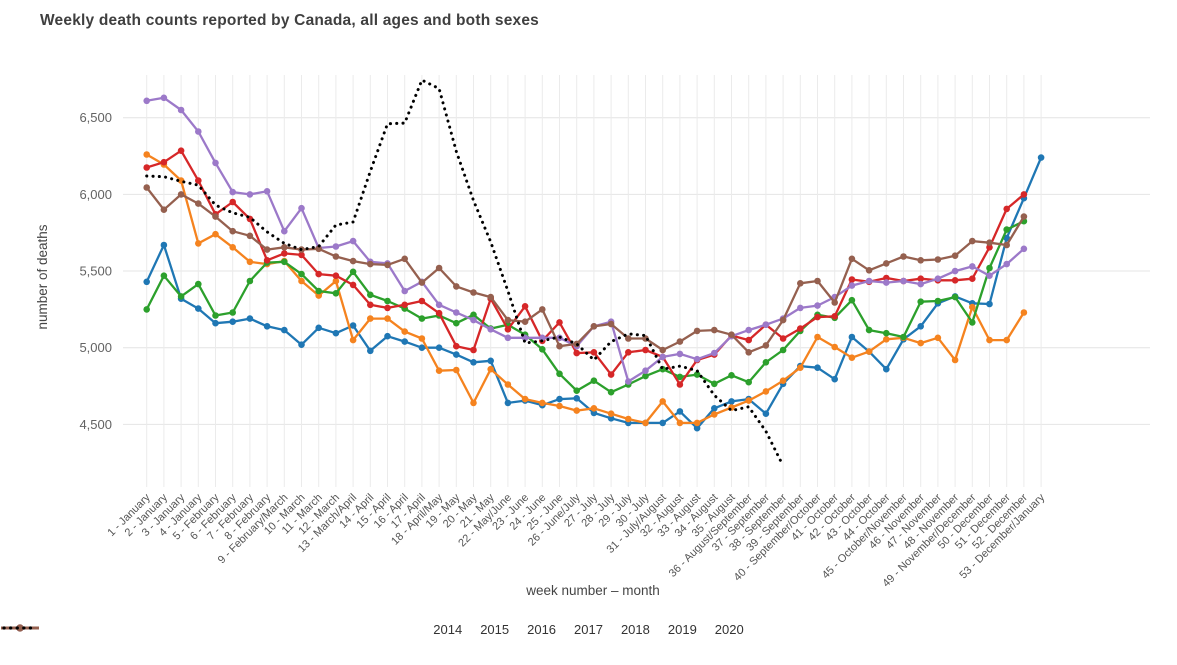 Image resolution: width=1177 pixels, height=665 pixels. I want to click on chart-legend: 2014 2015 2016 2017 2018 2019 2020, so click(588, 629).